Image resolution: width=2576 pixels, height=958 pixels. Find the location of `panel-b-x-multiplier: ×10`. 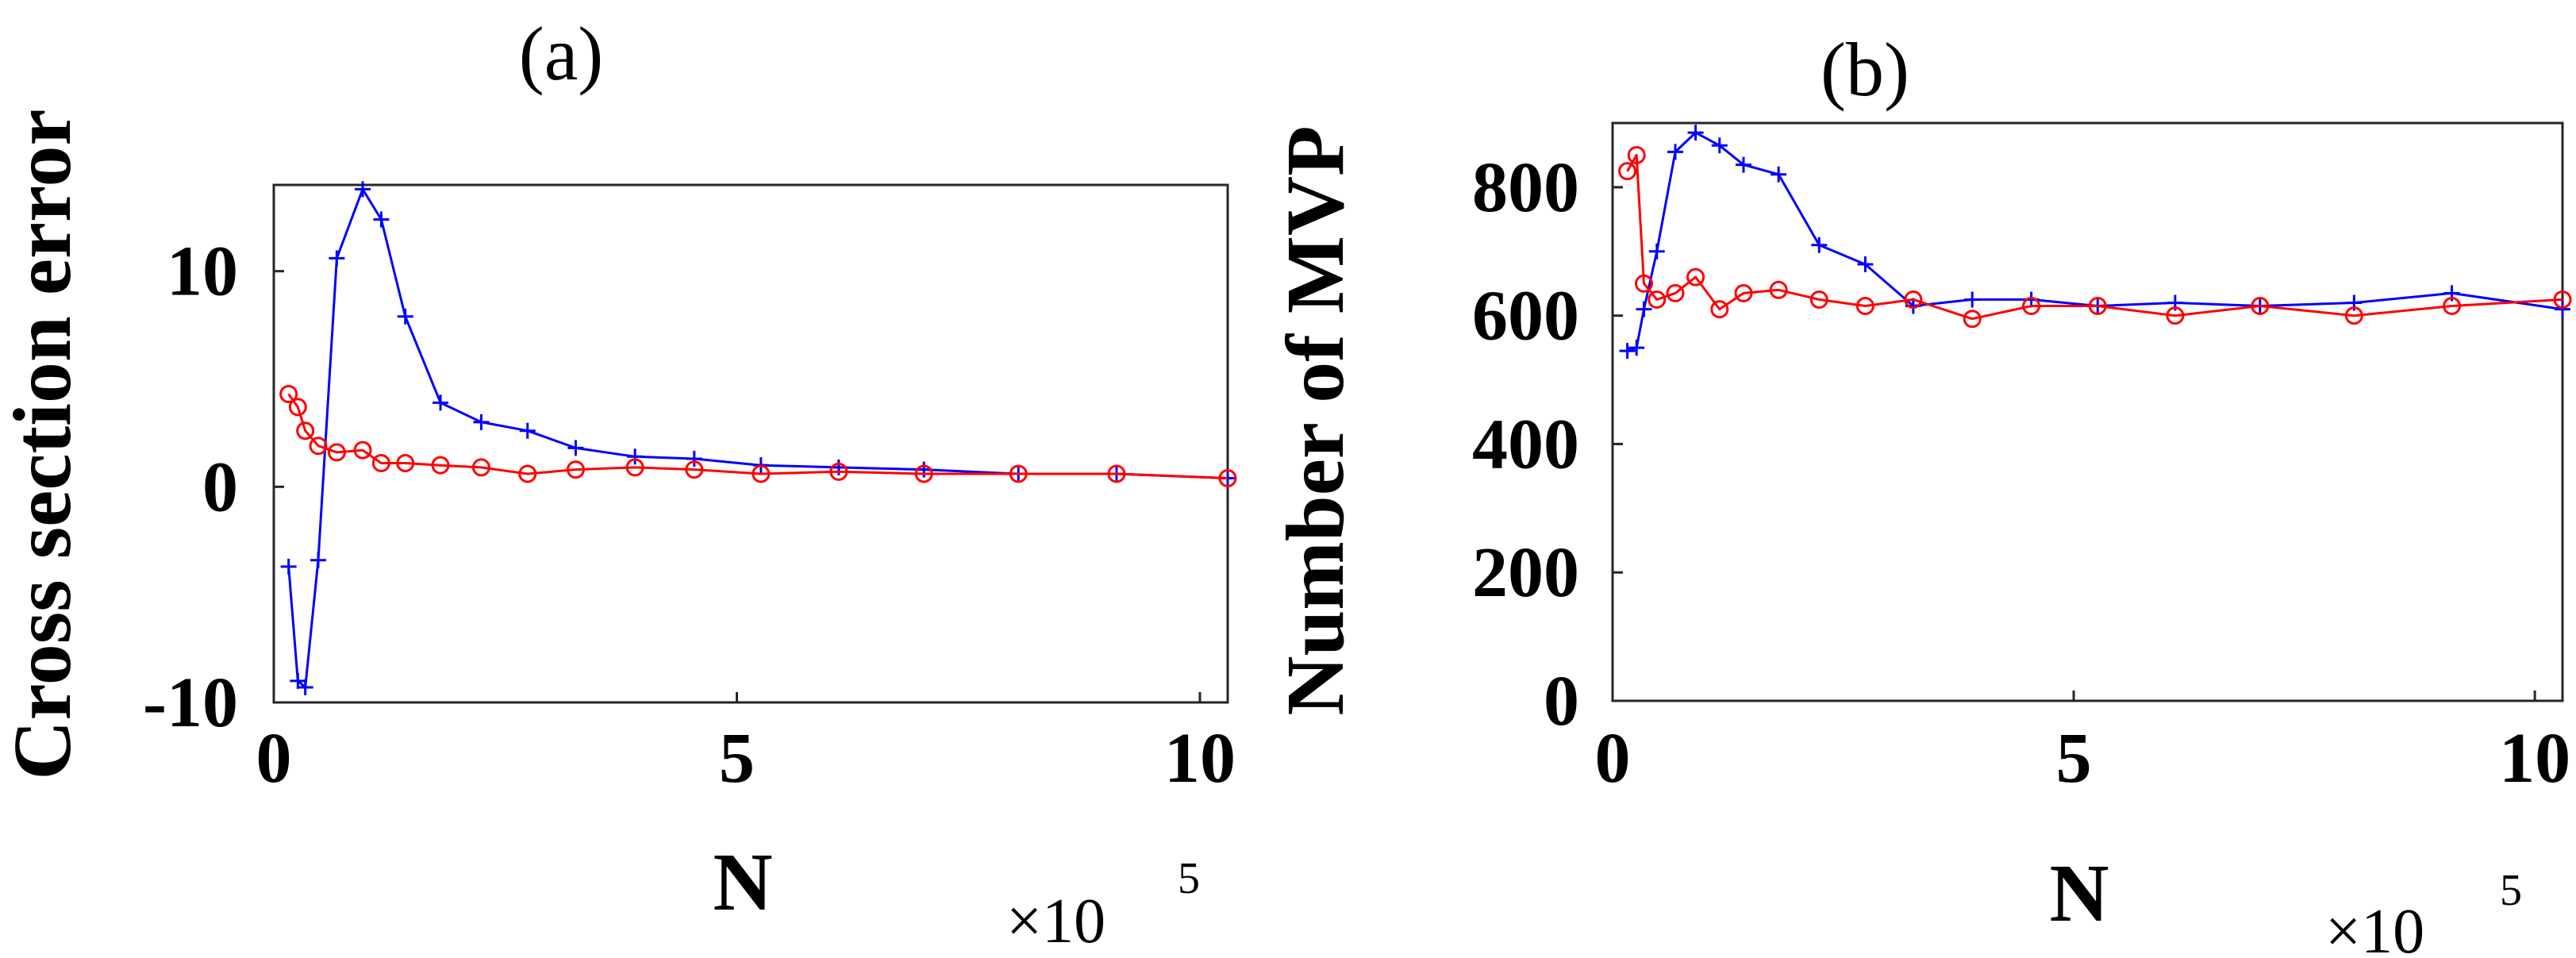

panel-b-x-multiplier: ×10 is located at coordinates (2374, 927).